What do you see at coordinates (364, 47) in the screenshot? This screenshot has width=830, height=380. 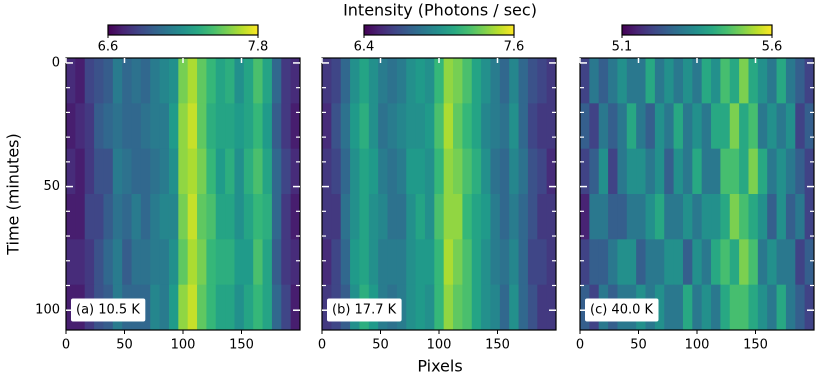 I see `colorbar-tick-label: 6.4` at bounding box center [364, 47].